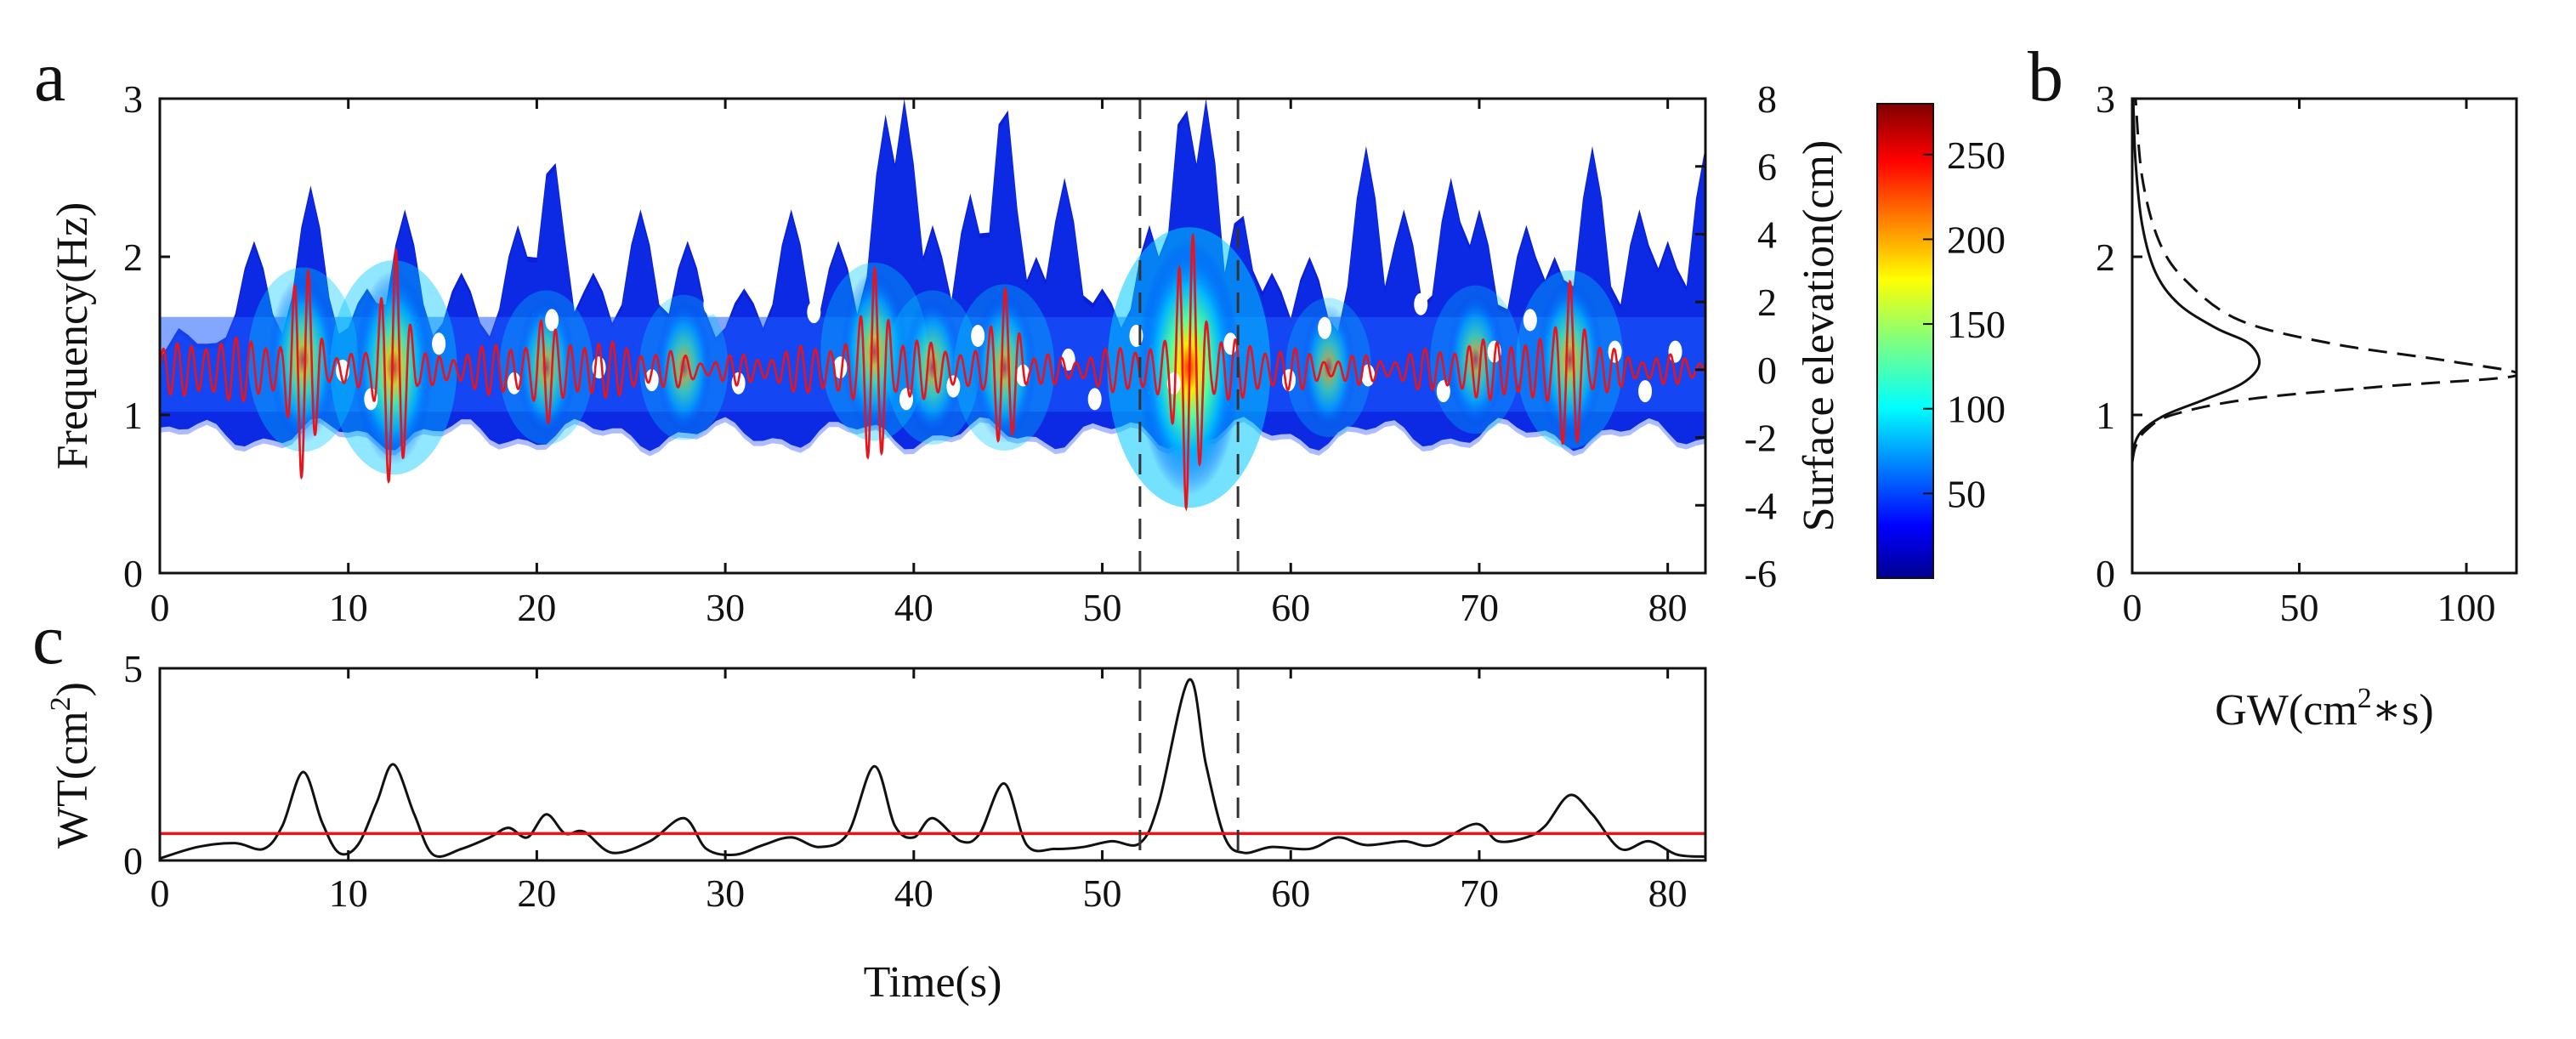  What do you see at coordinates (1767, 99) in the screenshot?
I see `panel-a-y2-tick-label: 8` at bounding box center [1767, 99].